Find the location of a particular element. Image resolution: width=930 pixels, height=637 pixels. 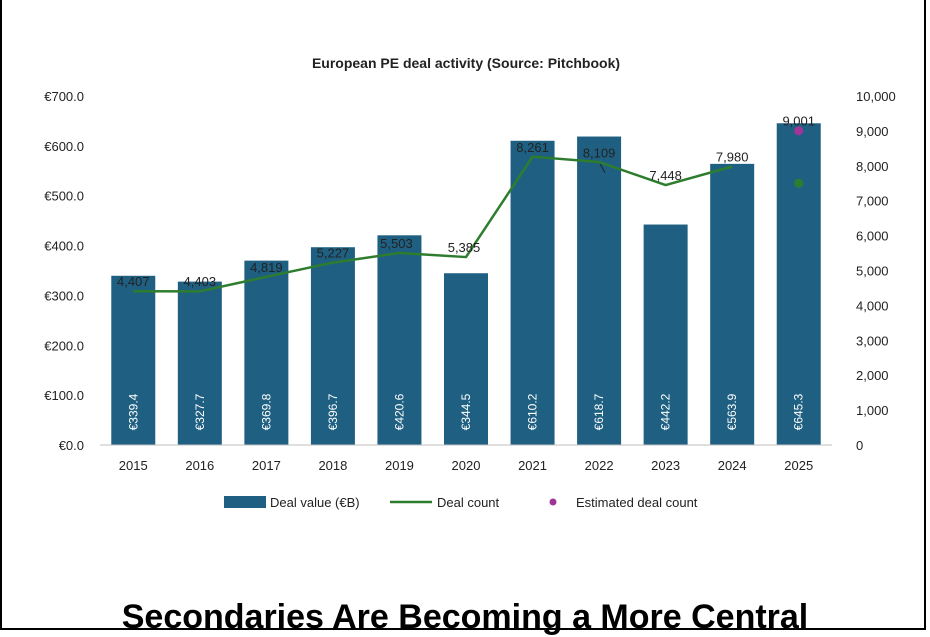

deal-count-point is located at coordinates (799, 183).